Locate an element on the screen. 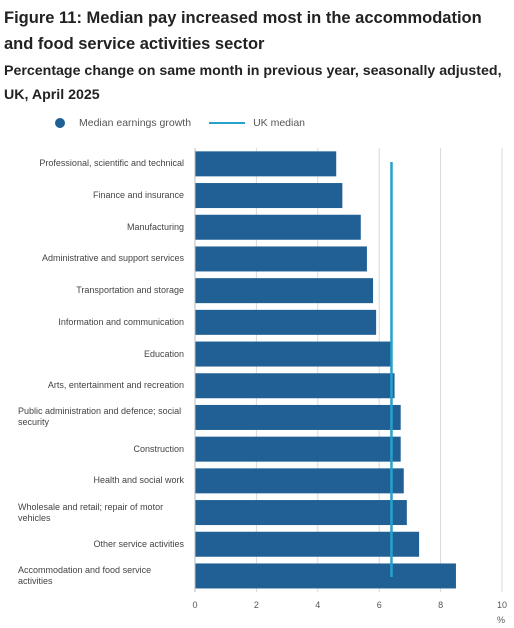  x-tick-label: 10 is located at coordinates (502, 605).